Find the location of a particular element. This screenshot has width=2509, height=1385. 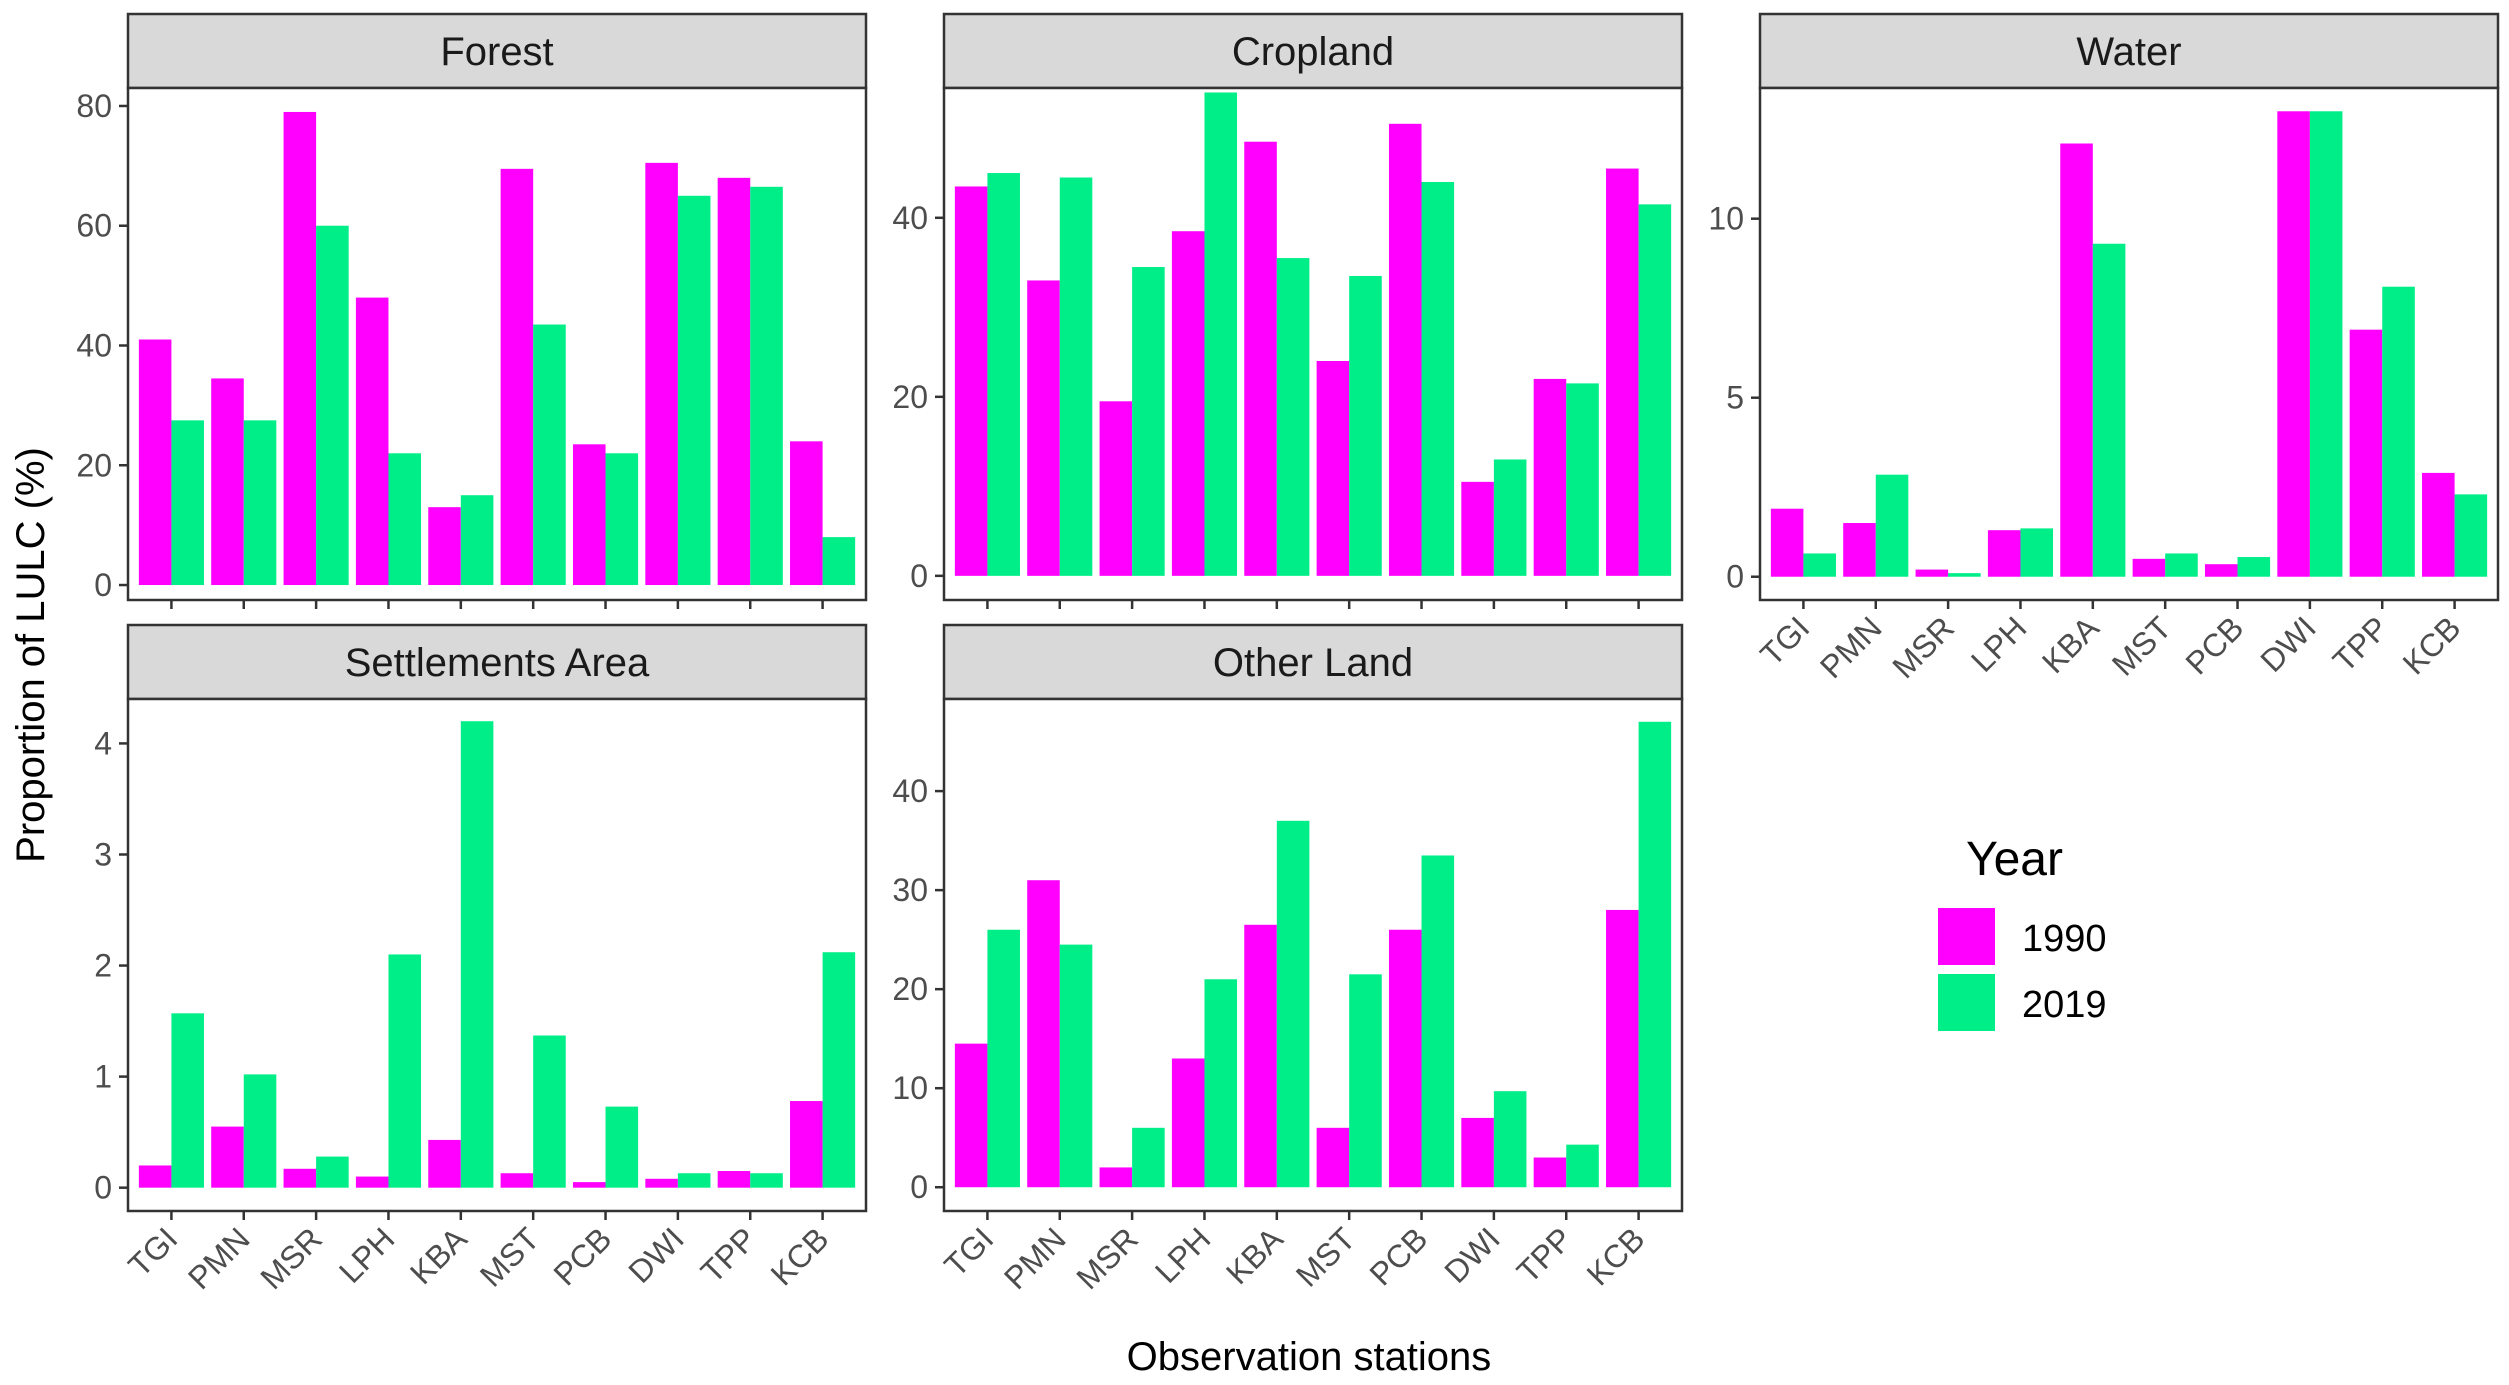

bar-cropland-mst-1990 is located at coordinates (1333, 468).